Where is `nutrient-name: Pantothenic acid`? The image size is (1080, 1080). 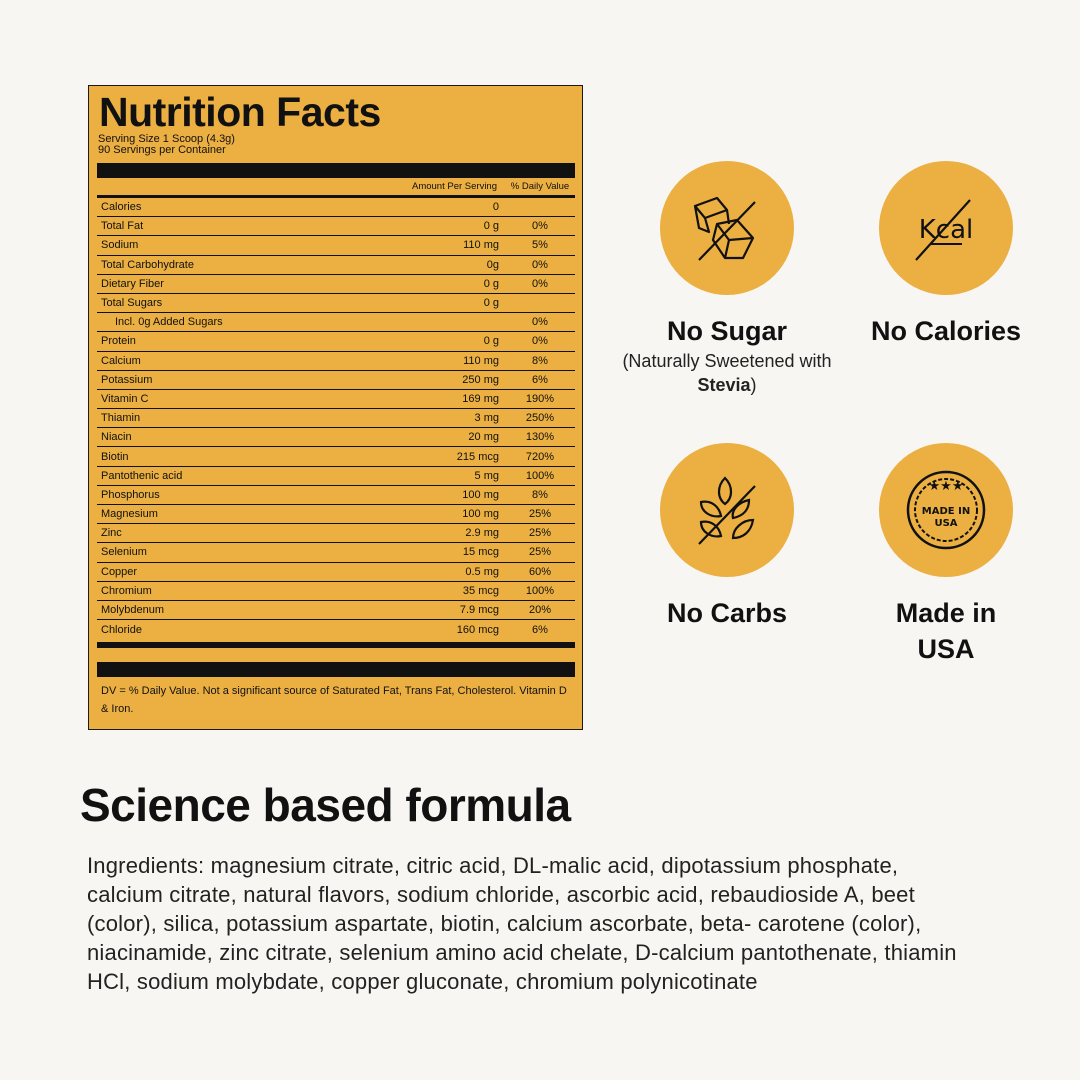
nutrient-name: Pantothenic acid is located at coordinates (142, 475).